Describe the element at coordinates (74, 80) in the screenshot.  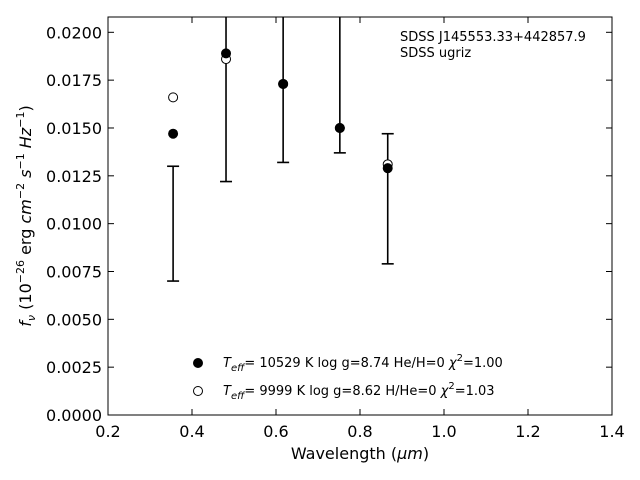
I see `y-tick-label: 0.0175` at that location.